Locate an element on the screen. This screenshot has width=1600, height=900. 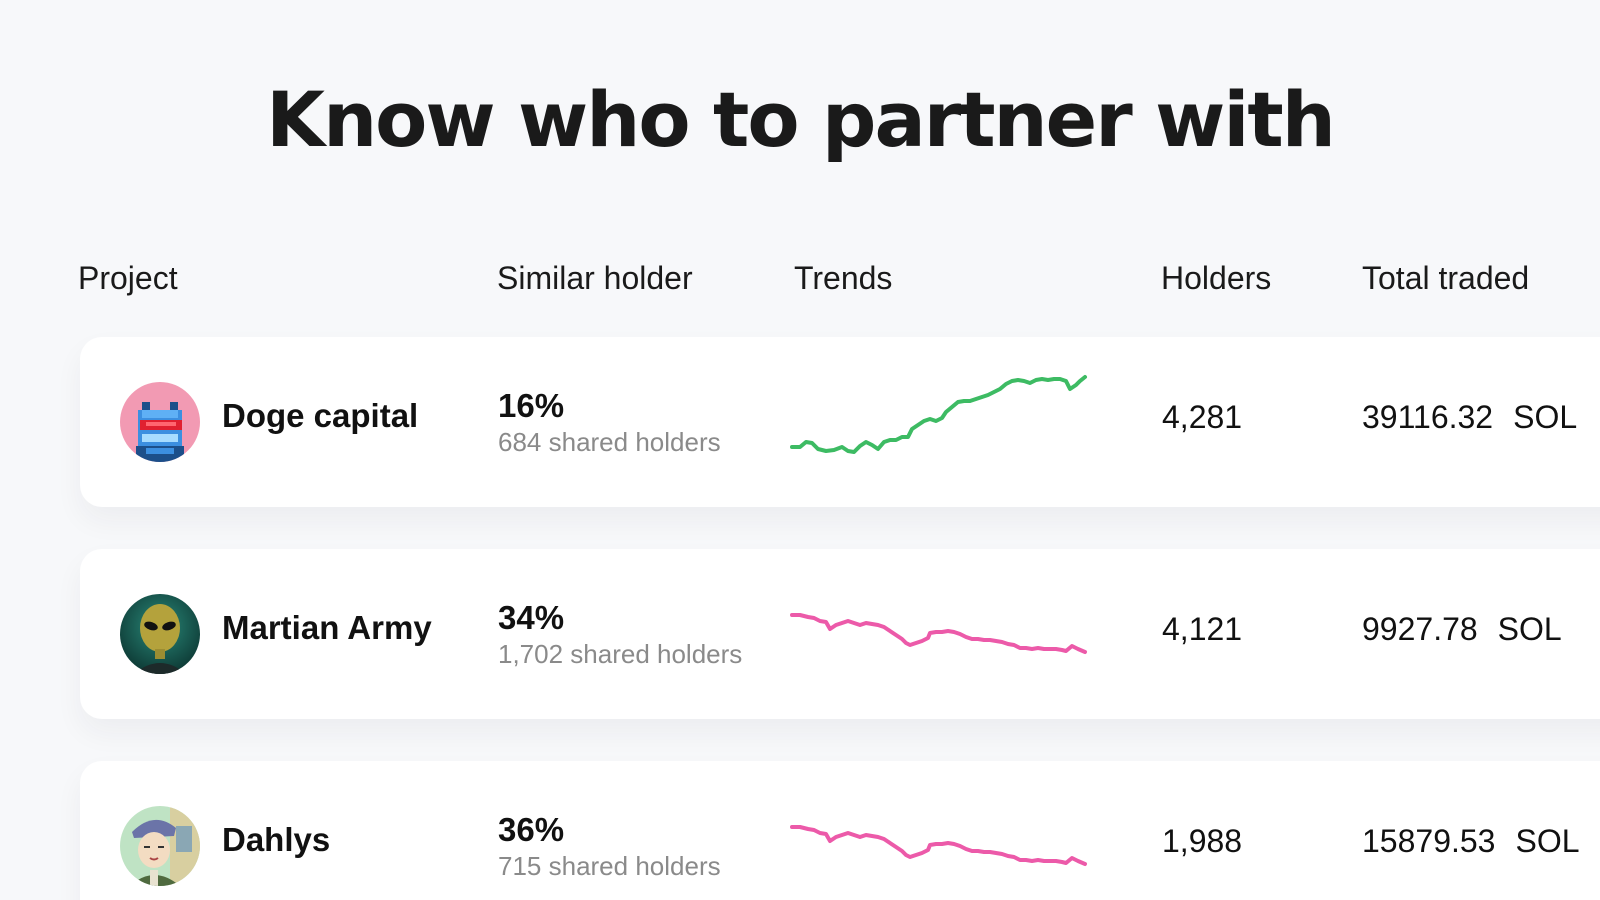
total-traded: 39116.32 SOL is located at coordinates (1469, 417).